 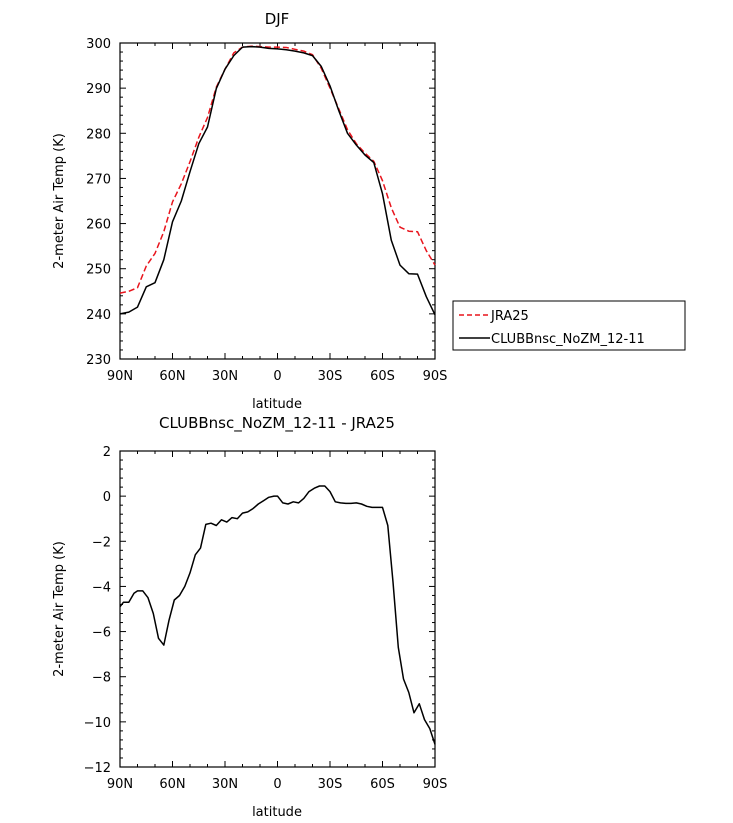 I want to click on y-tick-label: 250, so click(x=98, y=270).